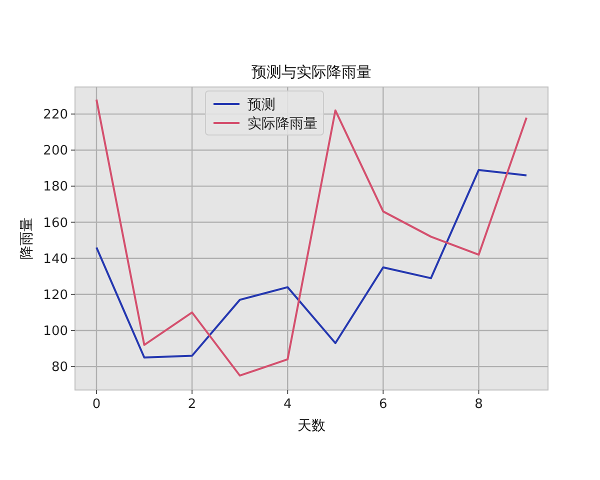 This screenshot has width=600, height=480. I want to click on legend-label: 预测, so click(262, 105).